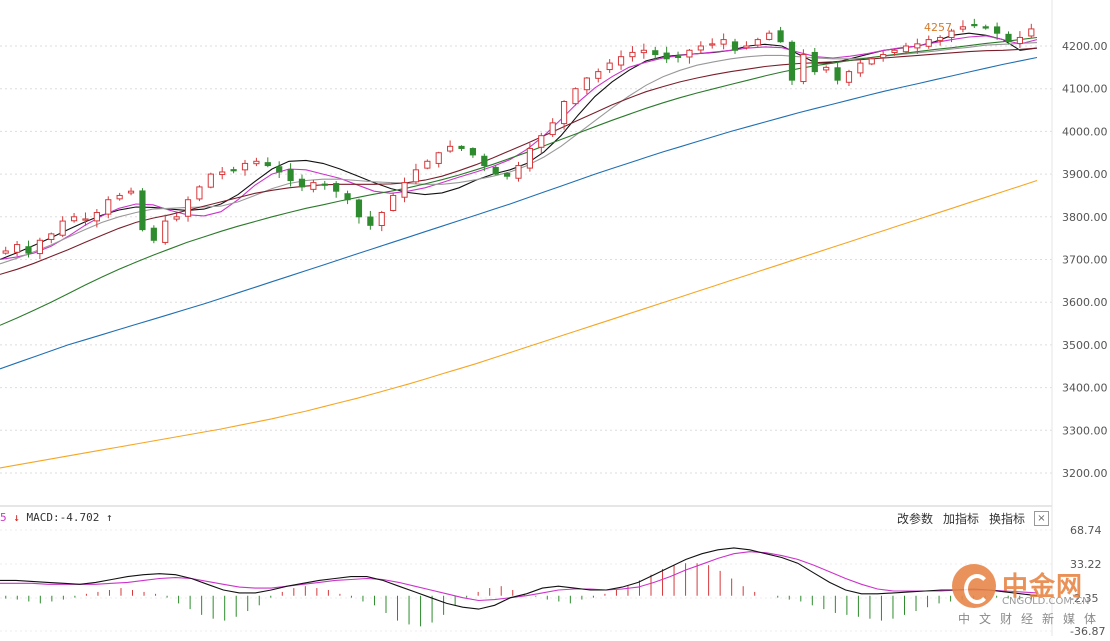 Image resolution: width=1110 pixels, height=641 pixels. I want to click on add-indicator-button: 加指标, so click(961, 519).